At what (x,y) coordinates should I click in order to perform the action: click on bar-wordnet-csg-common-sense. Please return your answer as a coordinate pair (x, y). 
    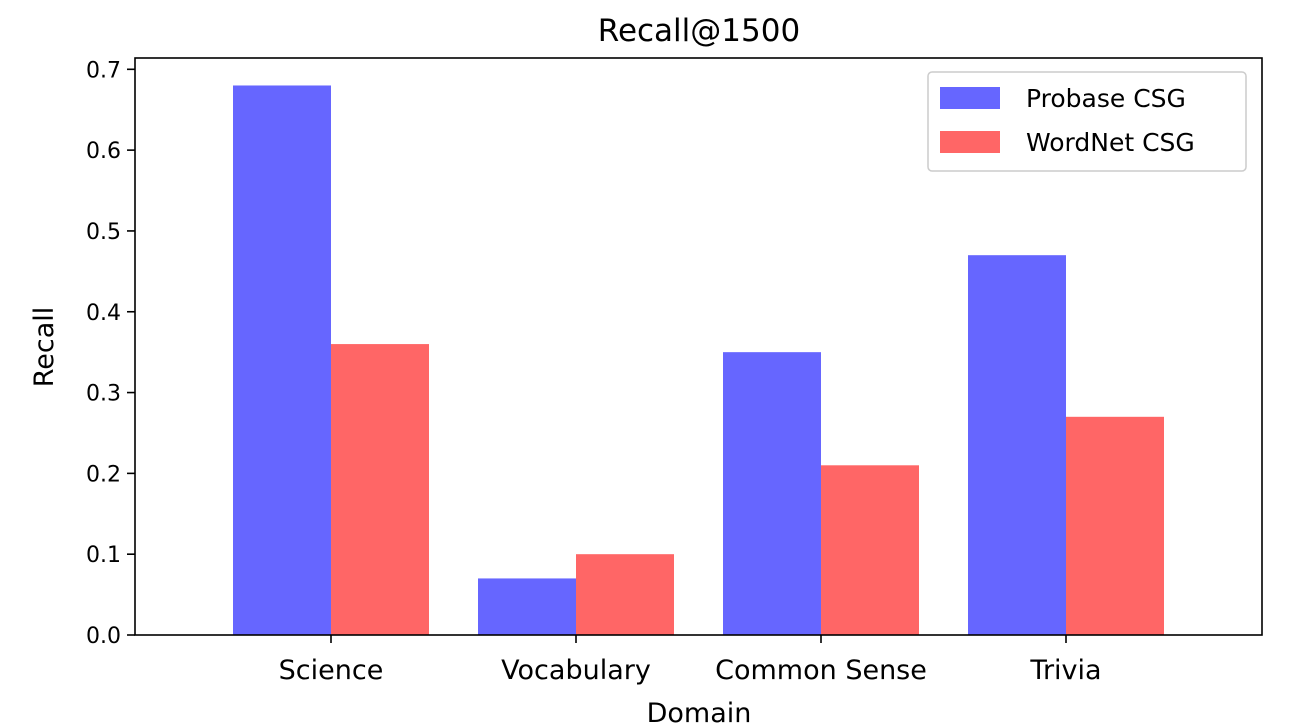
    Looking at the image, I should click on (870, 550).